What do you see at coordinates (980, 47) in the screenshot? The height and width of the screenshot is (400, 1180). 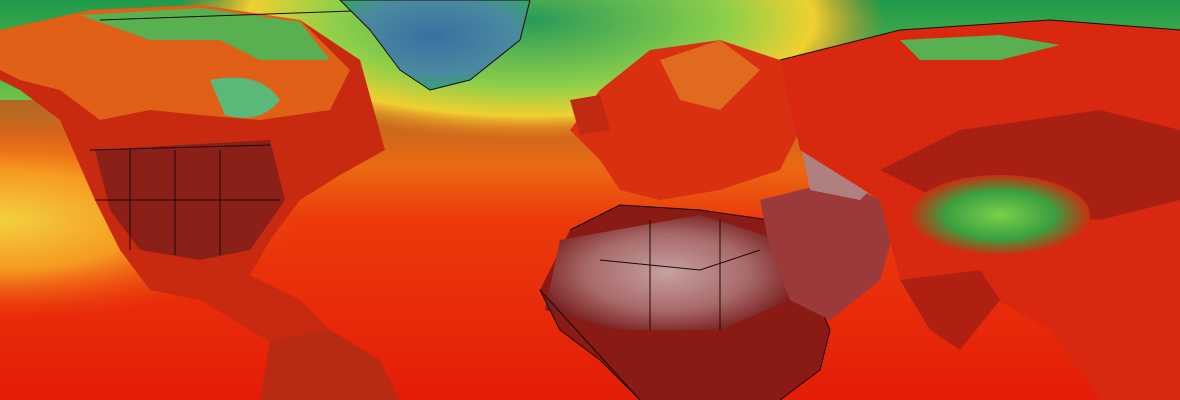 I see `siberia-cool` at bounding box center [980, 47].